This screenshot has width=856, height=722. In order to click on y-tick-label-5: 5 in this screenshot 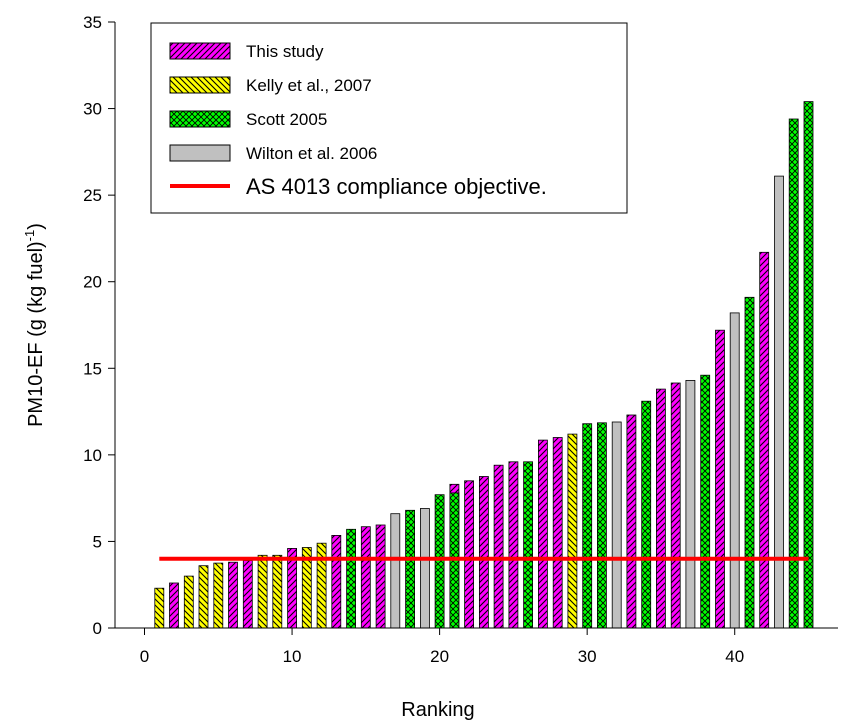, I will do `click(97, 541)`.